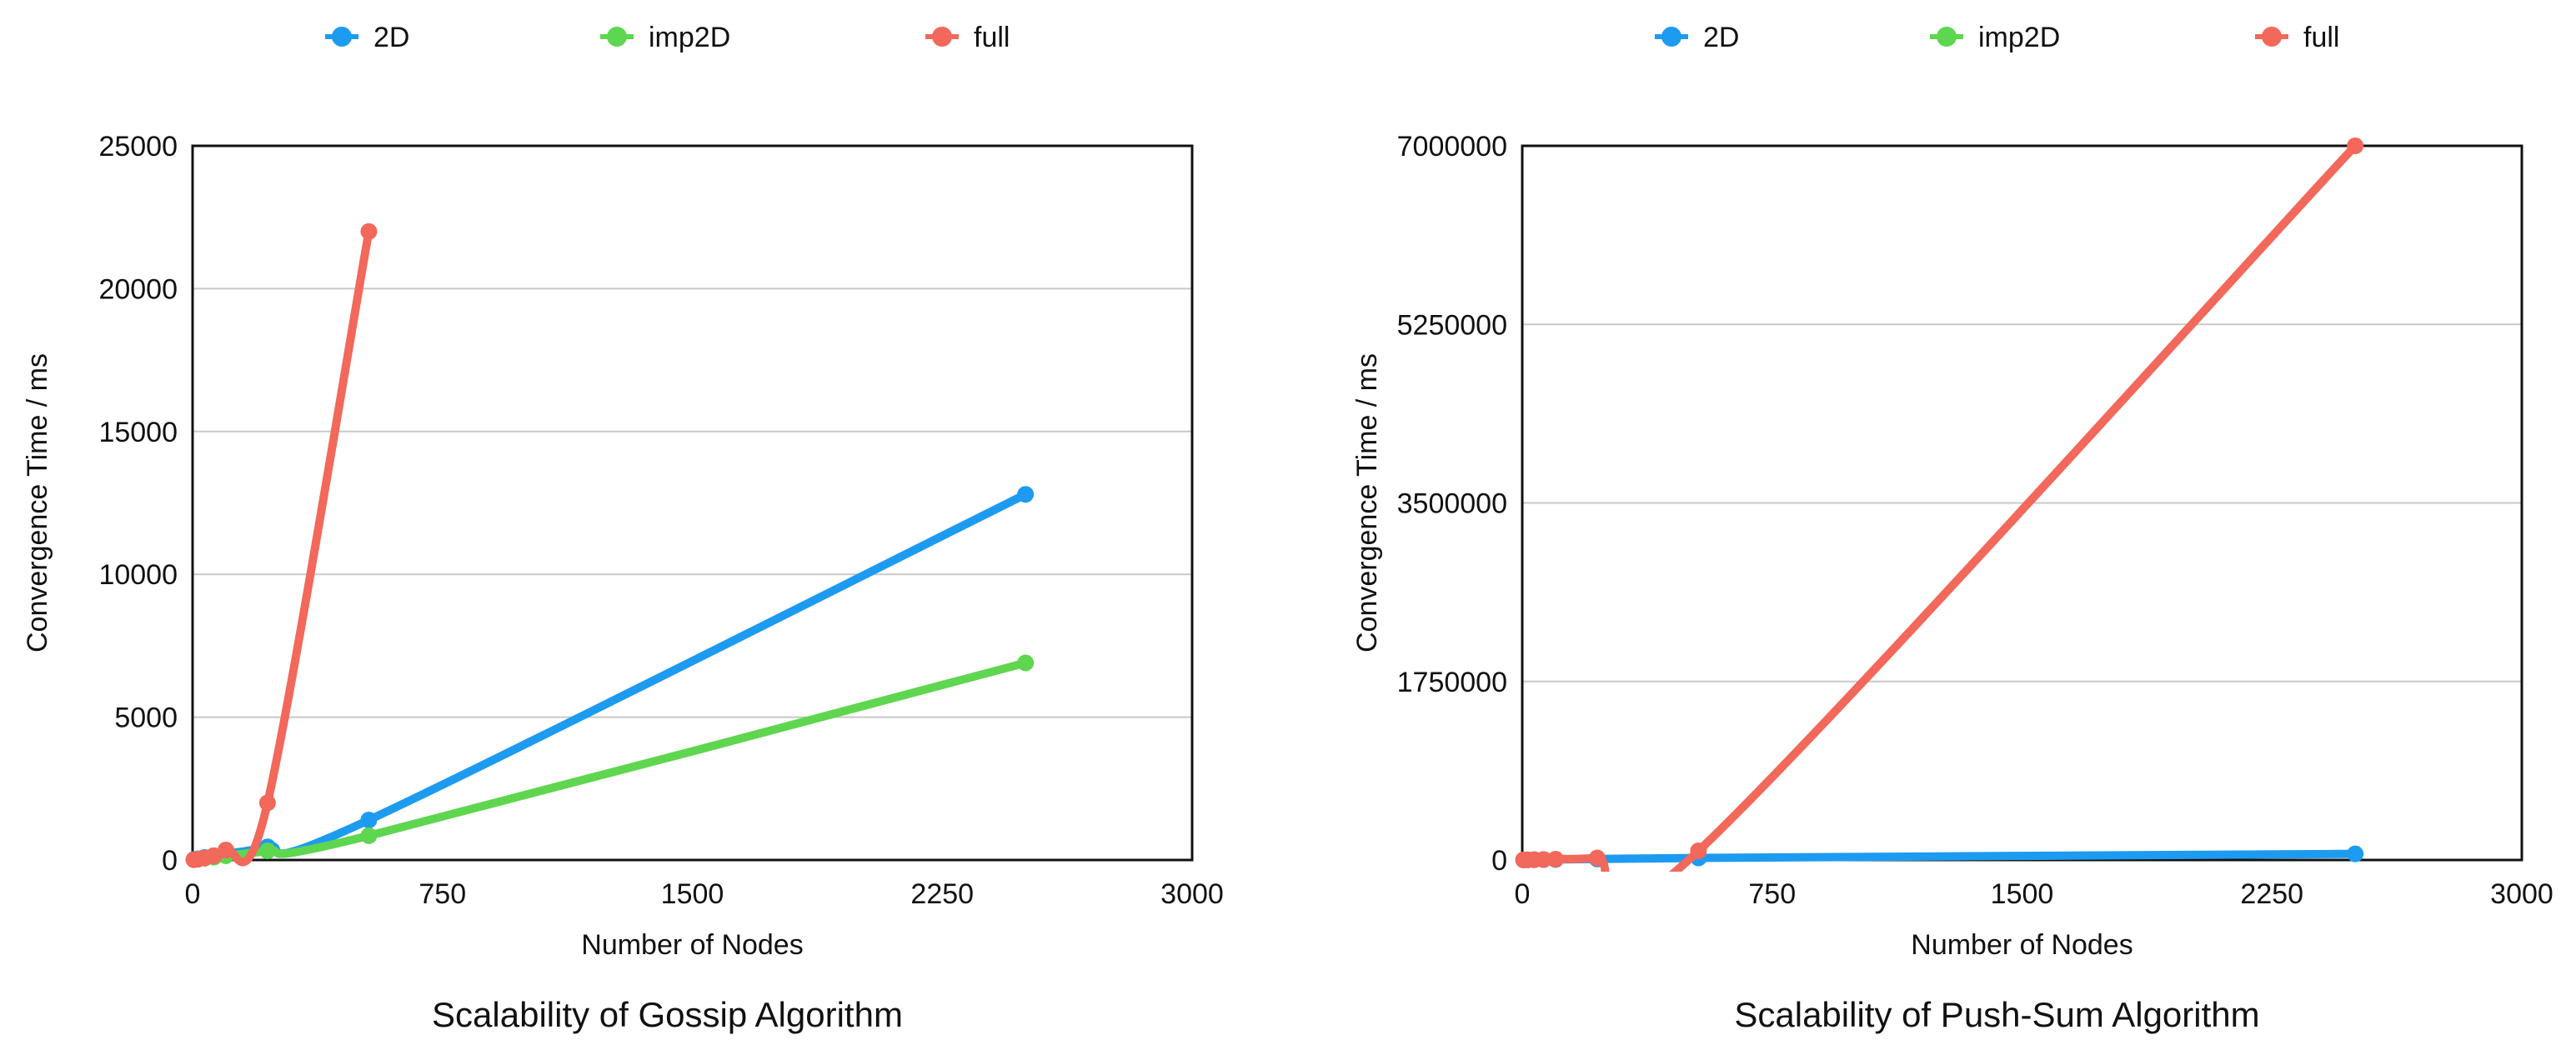  Describe the element at coordinates (610, 760) in the screenshot. I see `series-line-imp2D` at that location.